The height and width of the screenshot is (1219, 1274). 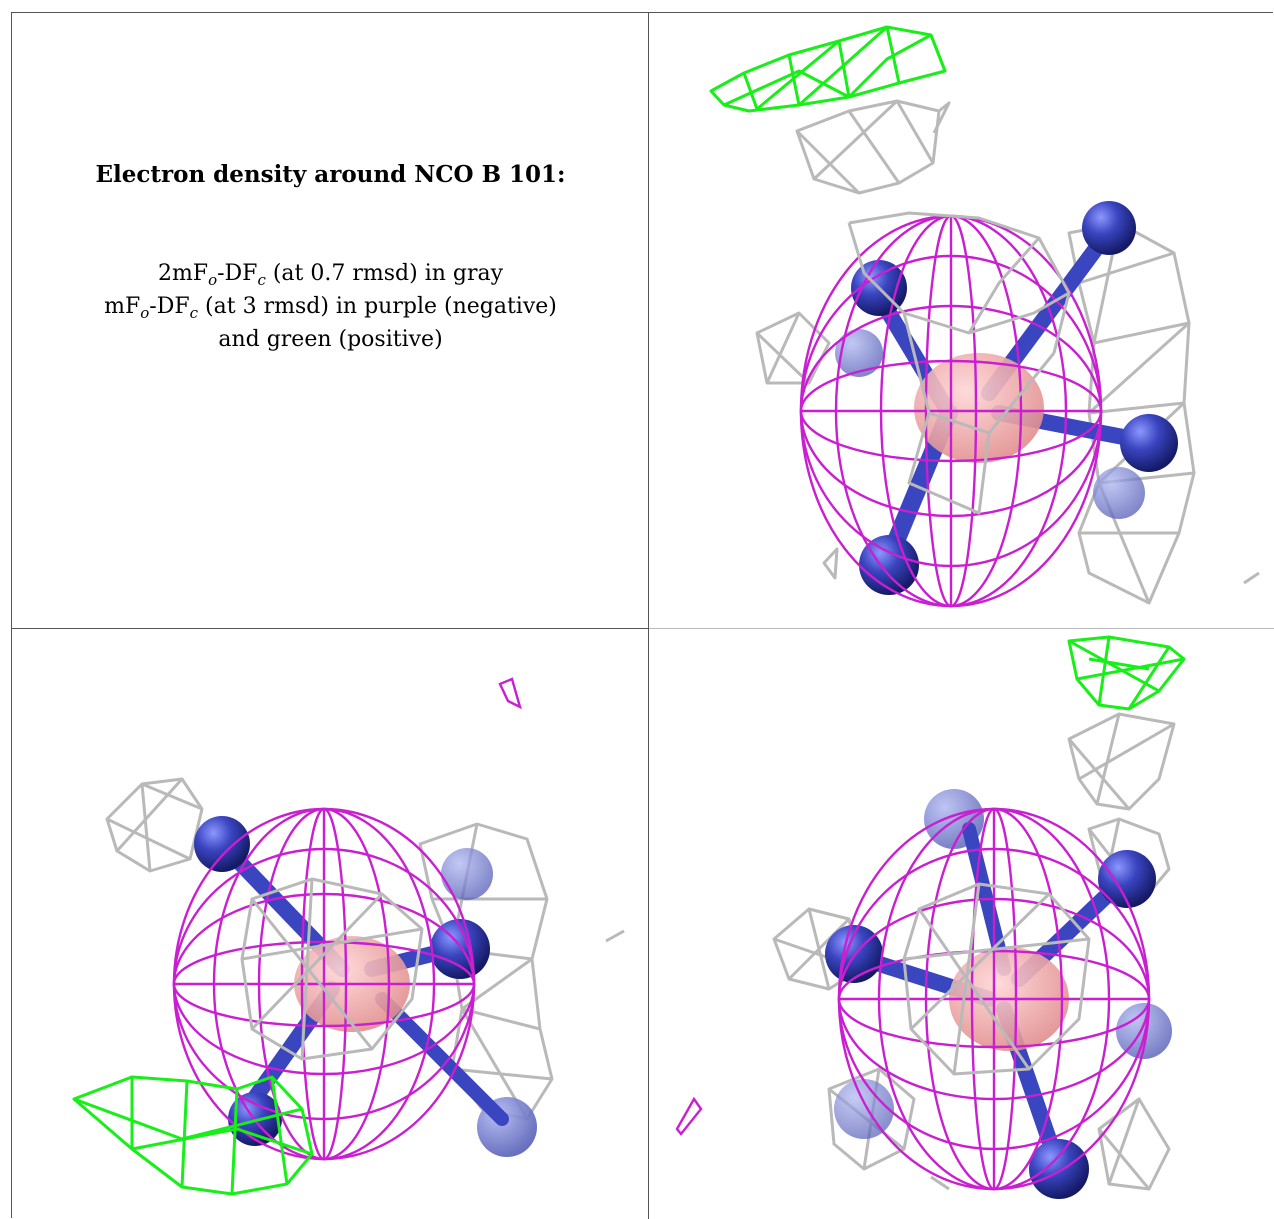 What do you see at coordinates (330, 275) in the screenshot?
I see `caption-line-gray: 2mFo-DFc (at 0.7 rmsd) in gray` at bounding box center [330, 275].